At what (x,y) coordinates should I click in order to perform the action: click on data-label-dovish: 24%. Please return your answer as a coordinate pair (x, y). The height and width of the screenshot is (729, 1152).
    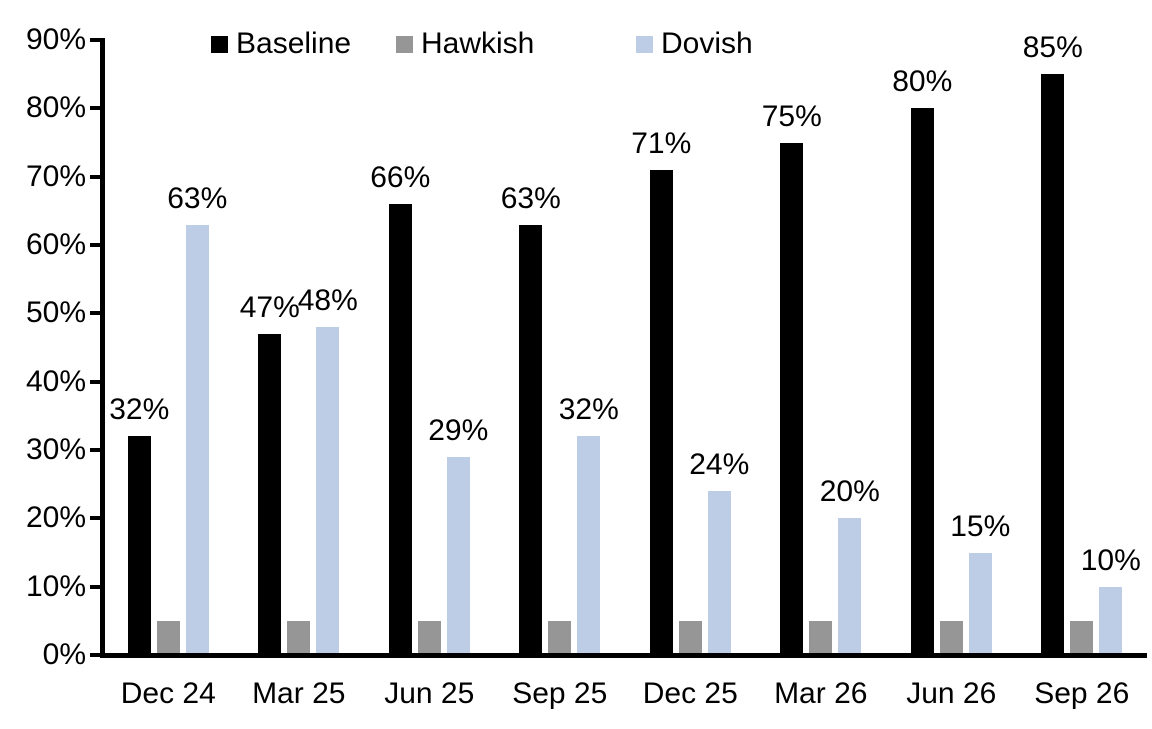
    Looking at the image, I should click on (719, 464).